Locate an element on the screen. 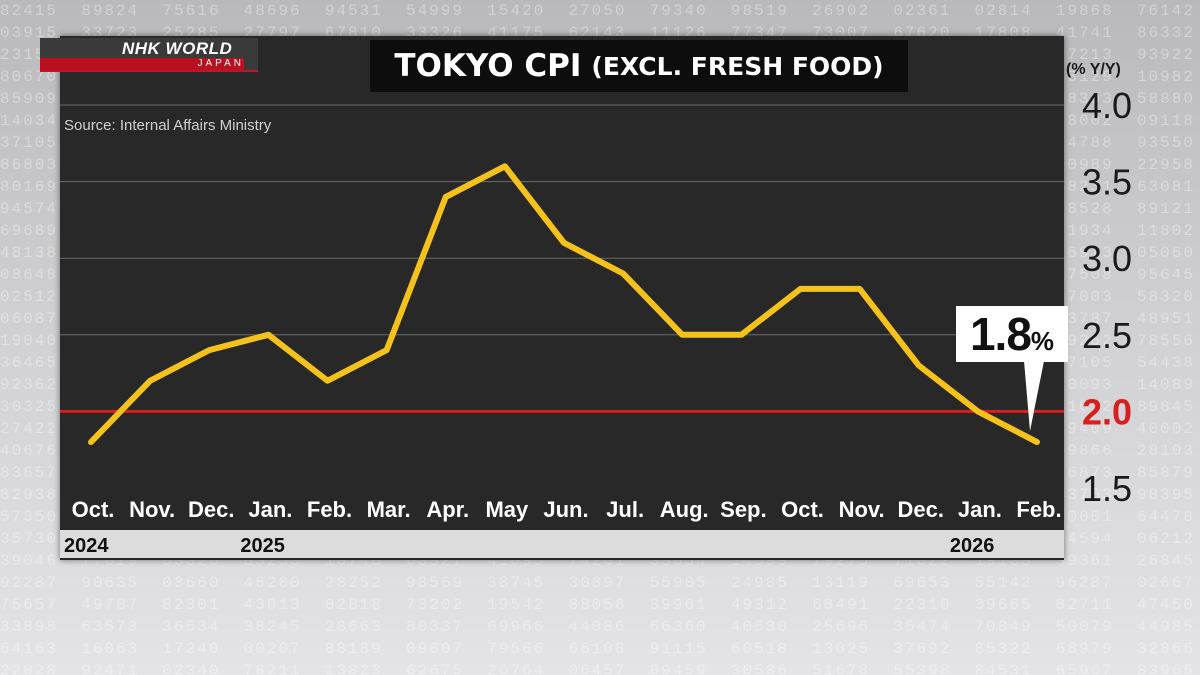 The height and width of the screenshot is (675, 1200). y-tick-label: 4.0 is located at coordinates (1107, 105).